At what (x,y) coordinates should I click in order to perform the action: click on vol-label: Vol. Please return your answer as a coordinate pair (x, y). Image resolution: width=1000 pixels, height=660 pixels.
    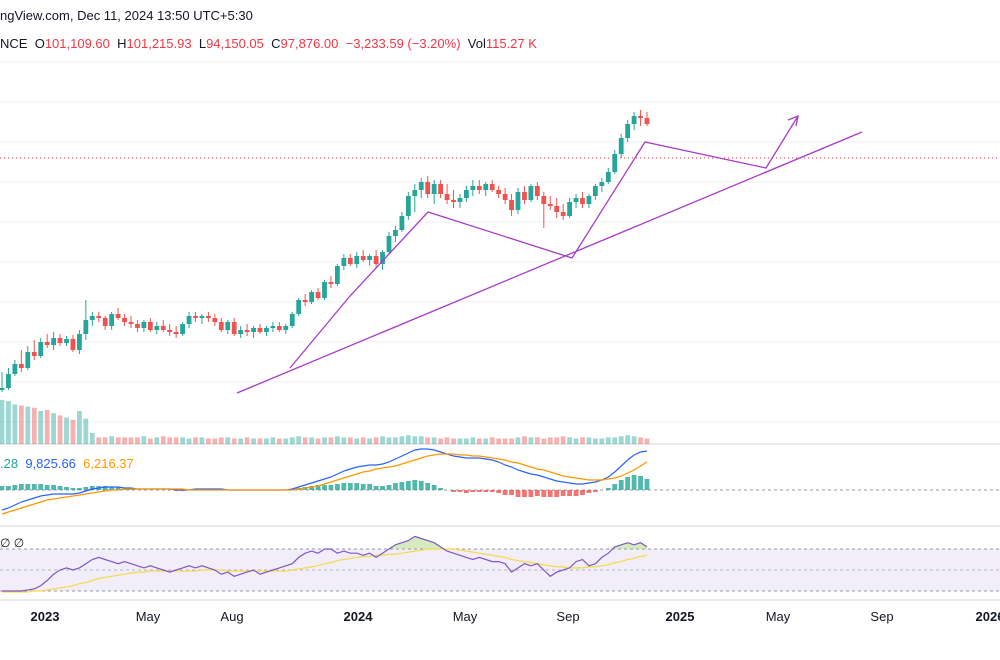
    Looking at the image, I should click on (476, 43).